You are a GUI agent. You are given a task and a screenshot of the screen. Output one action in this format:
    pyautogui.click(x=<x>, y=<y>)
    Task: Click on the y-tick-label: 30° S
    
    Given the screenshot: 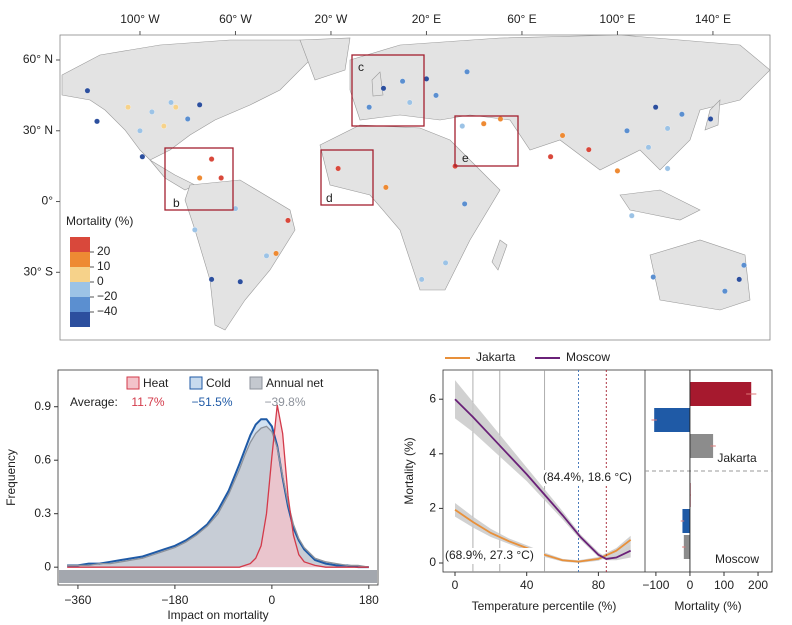 What is the action you would take?
    pyautogui.click(x=38, y=271)
    